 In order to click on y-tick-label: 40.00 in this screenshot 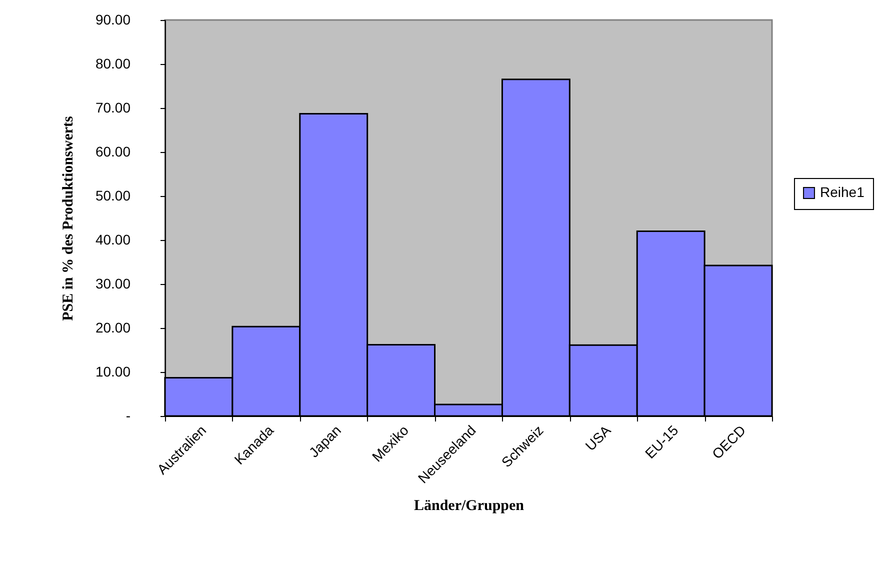, I will do `click(113, 240)`.